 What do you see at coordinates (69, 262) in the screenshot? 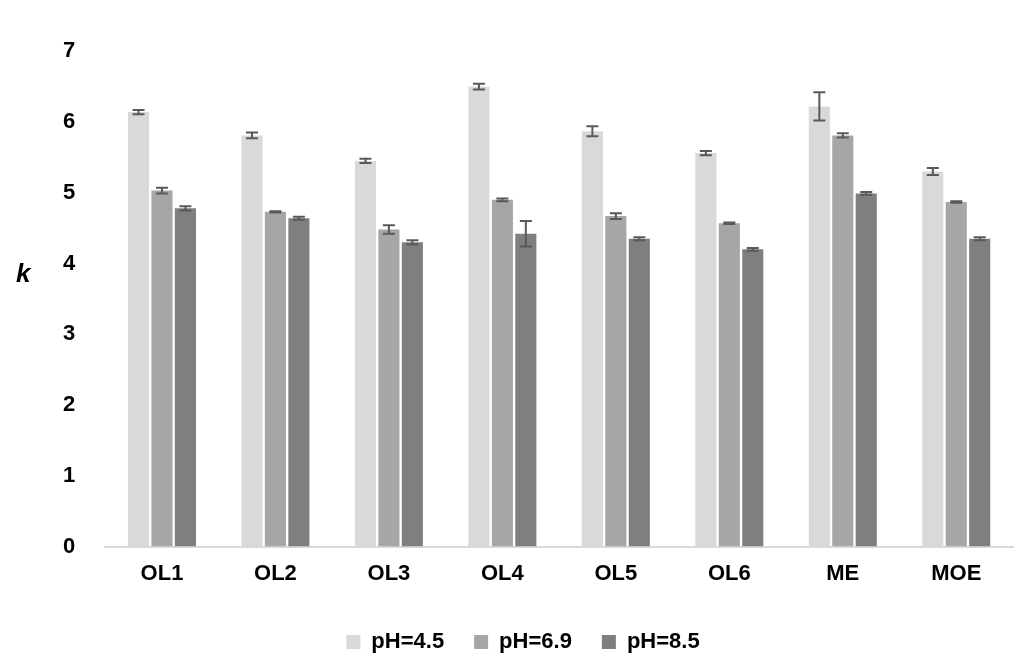
I see `y-tick-label: 4` at bounding box center [69, 262].